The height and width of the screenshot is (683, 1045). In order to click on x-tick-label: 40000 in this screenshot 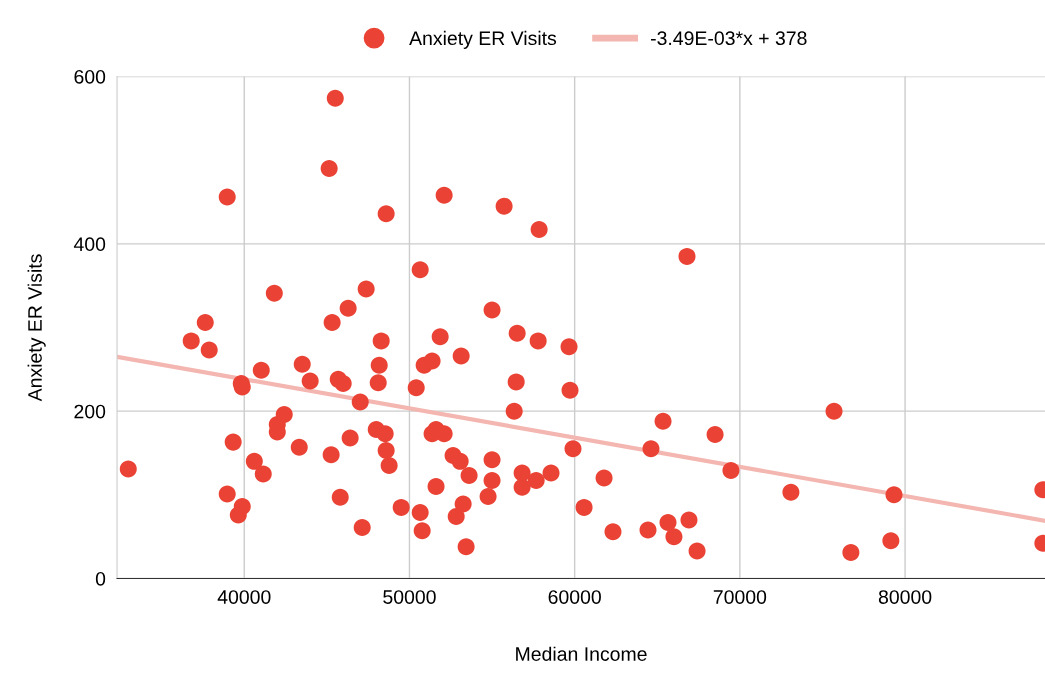, I will do `click(244, 597)`.